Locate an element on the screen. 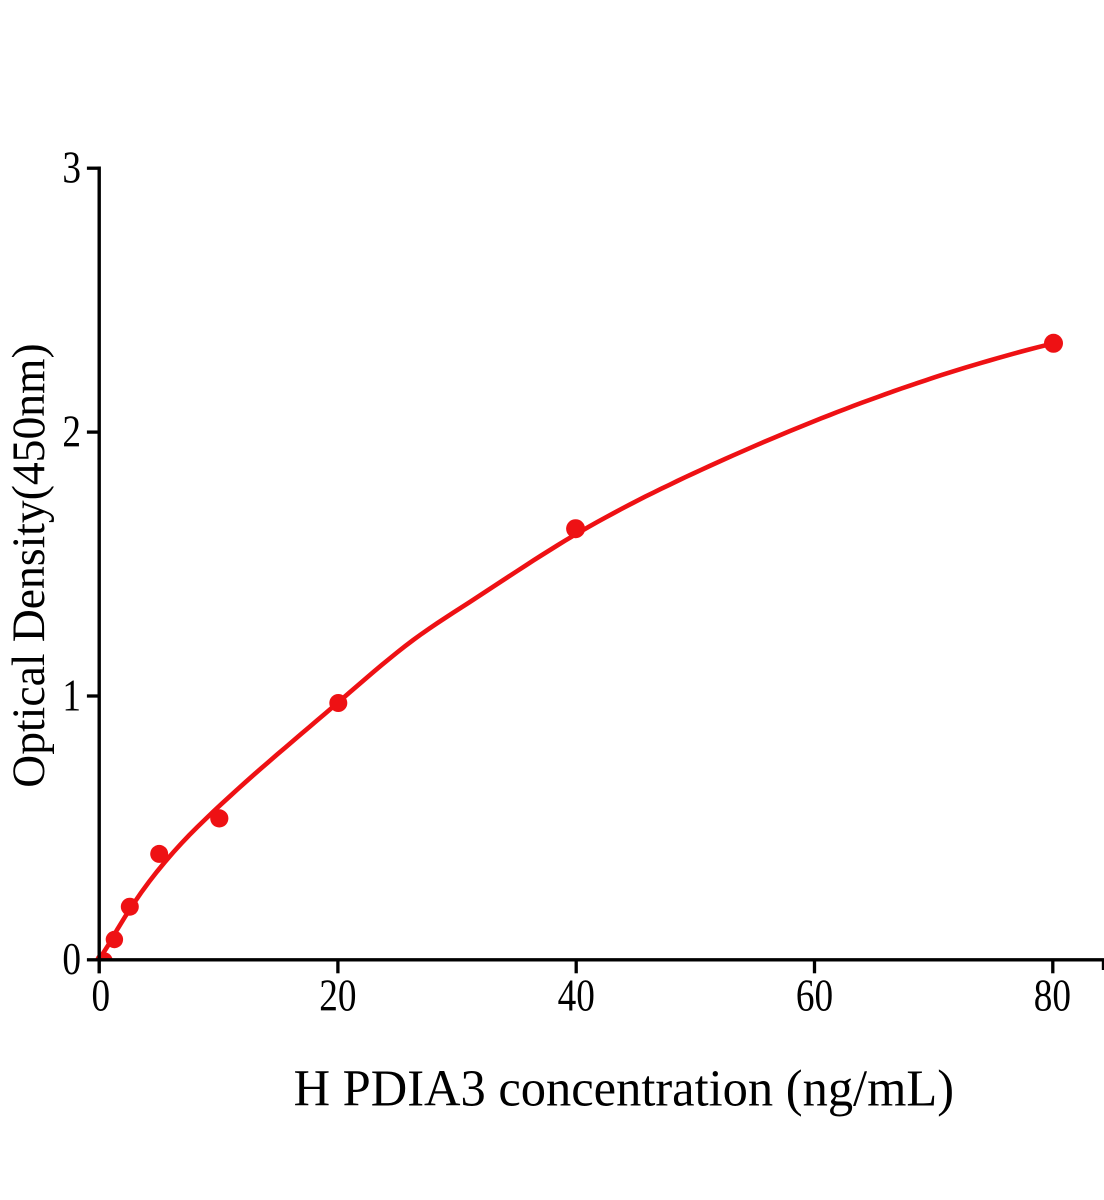 This screenshot has width=1104, height=1200. svg-text: 1 is located at coordinates (71, 696).